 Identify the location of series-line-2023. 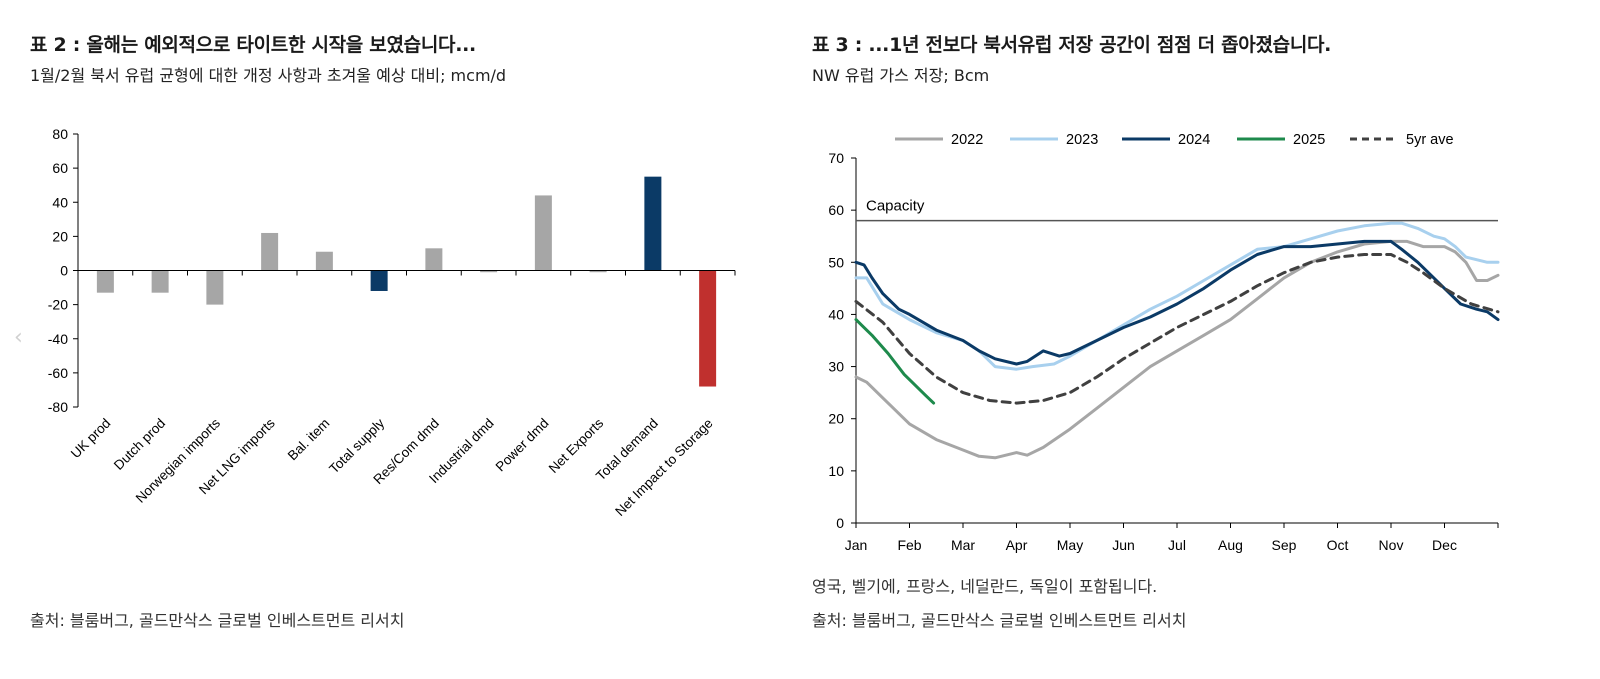
(1177, 296).